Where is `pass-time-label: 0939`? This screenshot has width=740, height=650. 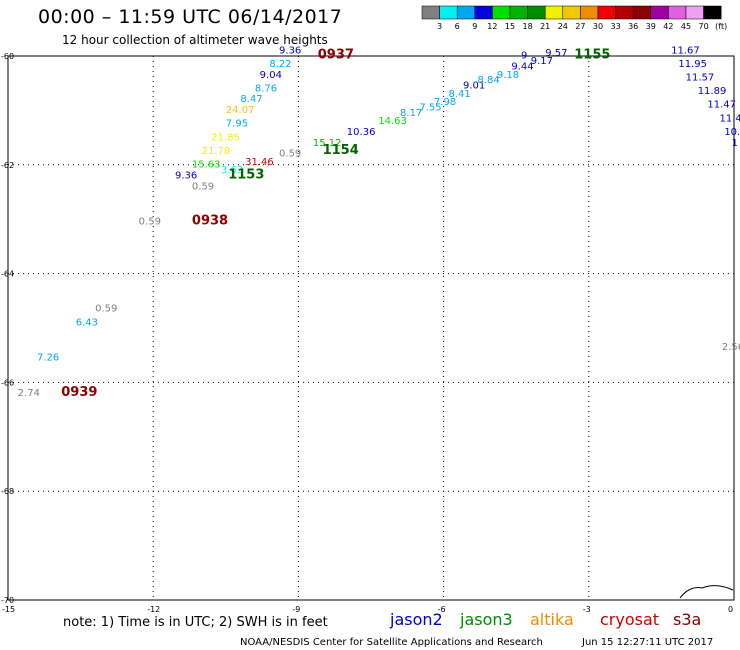
pass-time-label: 0939 is located at coordinates (79, 392).